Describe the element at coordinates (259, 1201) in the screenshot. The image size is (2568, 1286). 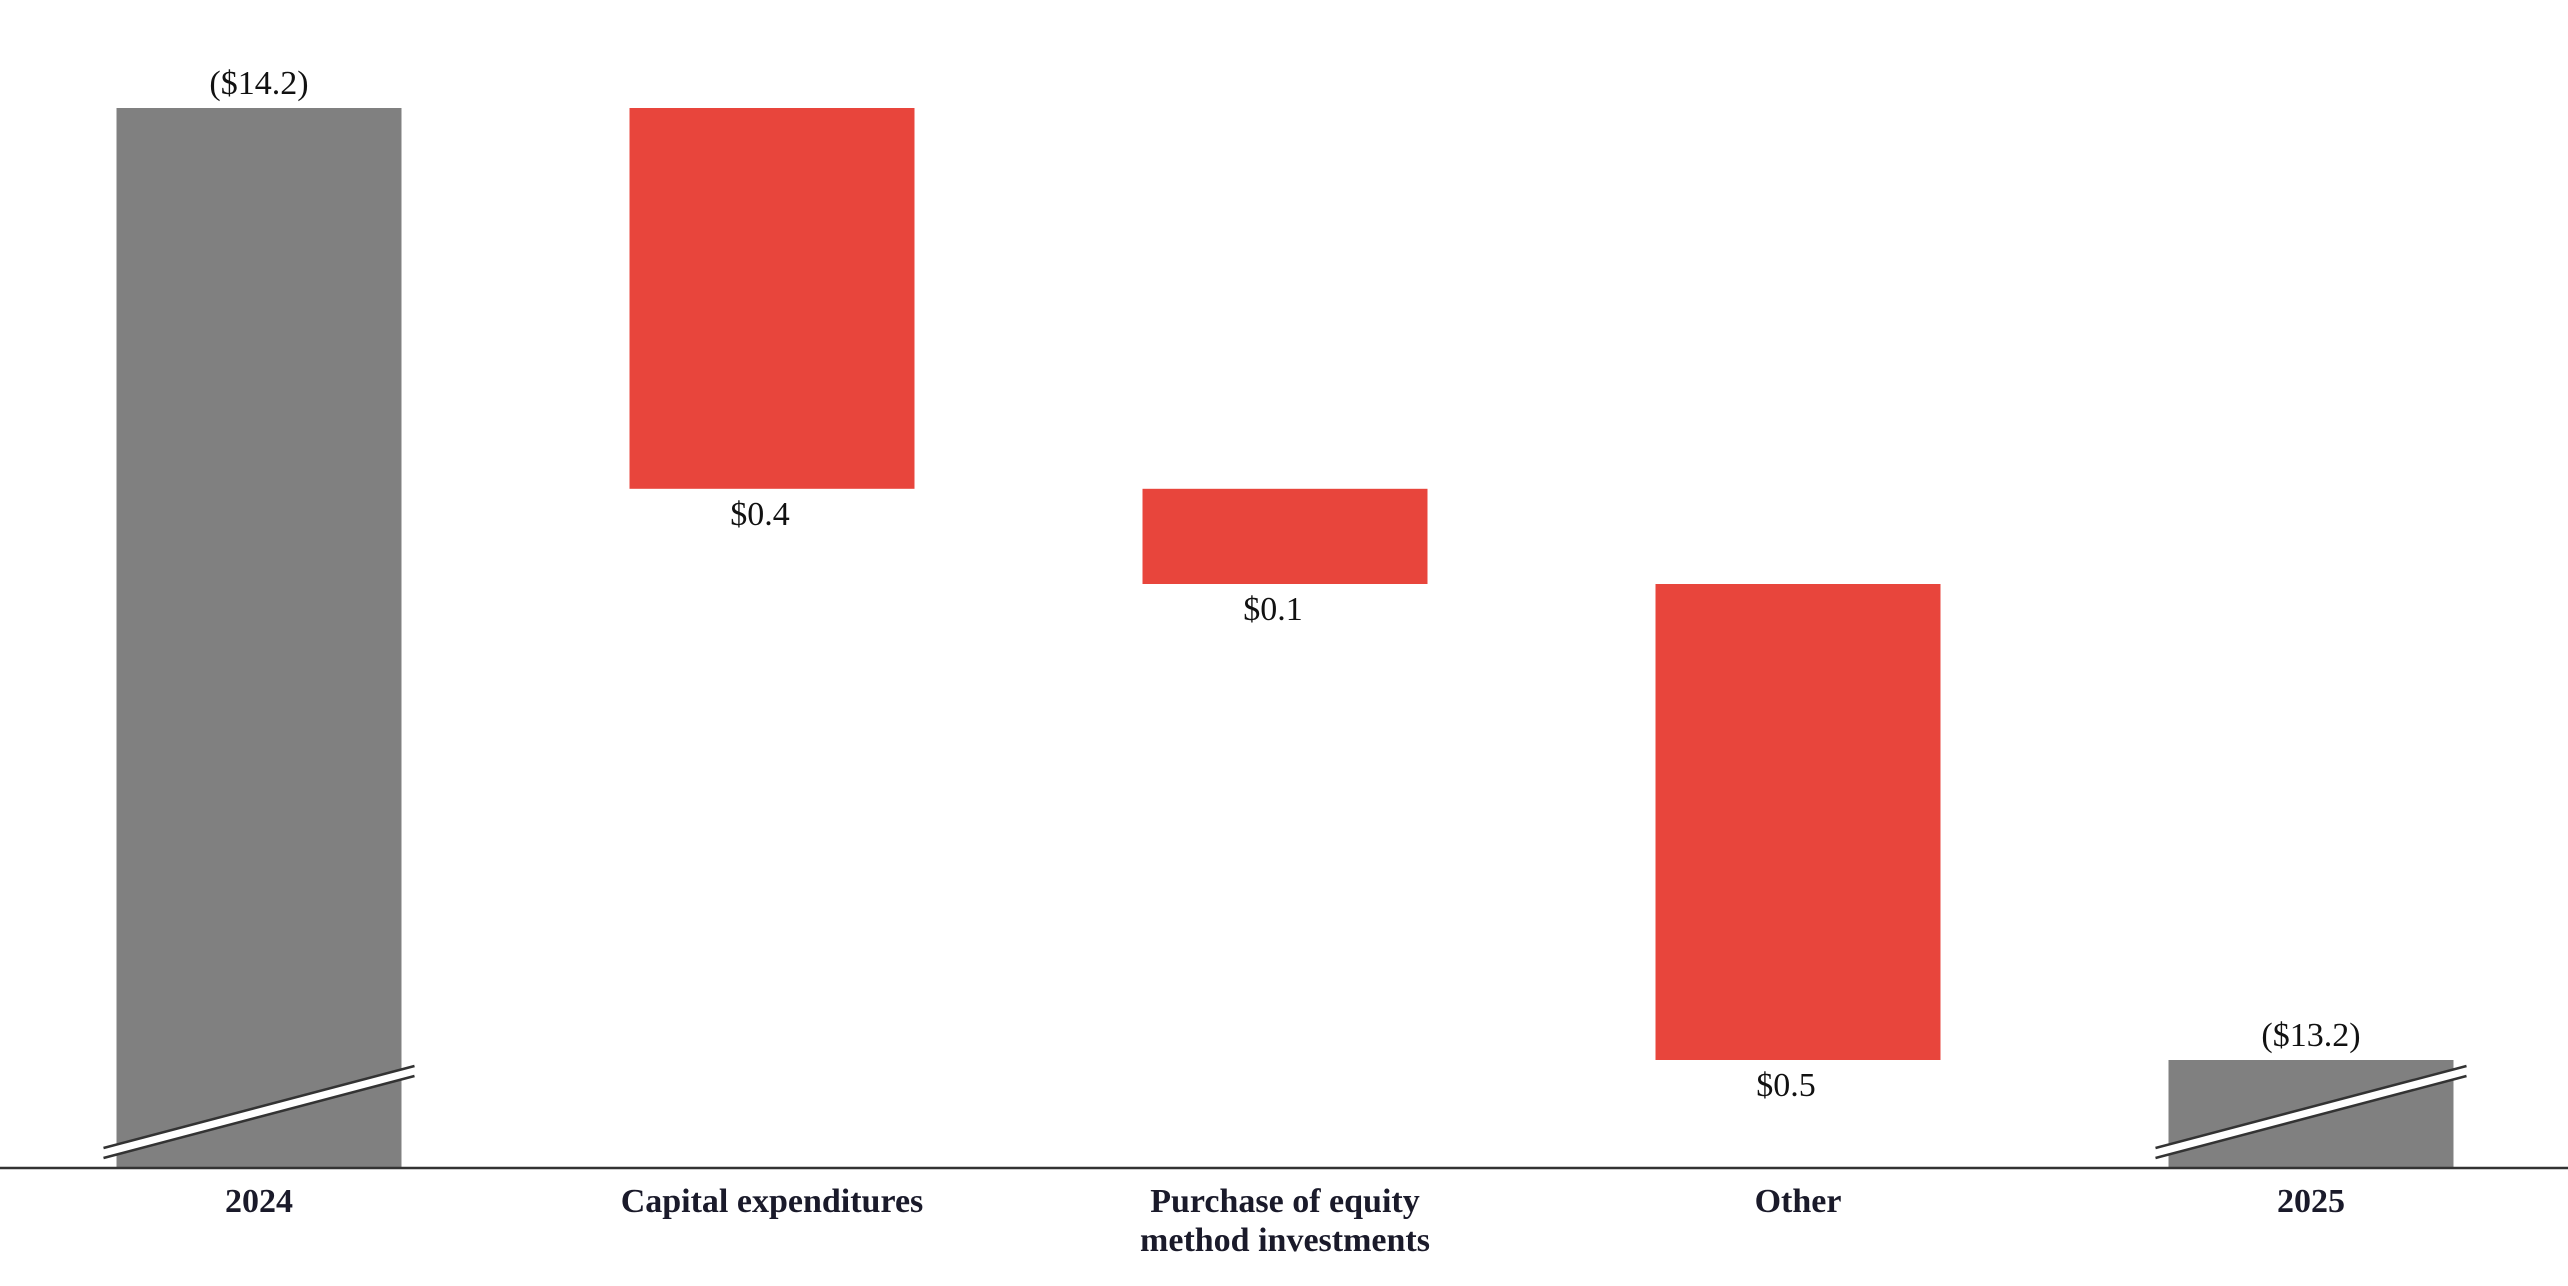
I see `category-label: 2024` at that location.